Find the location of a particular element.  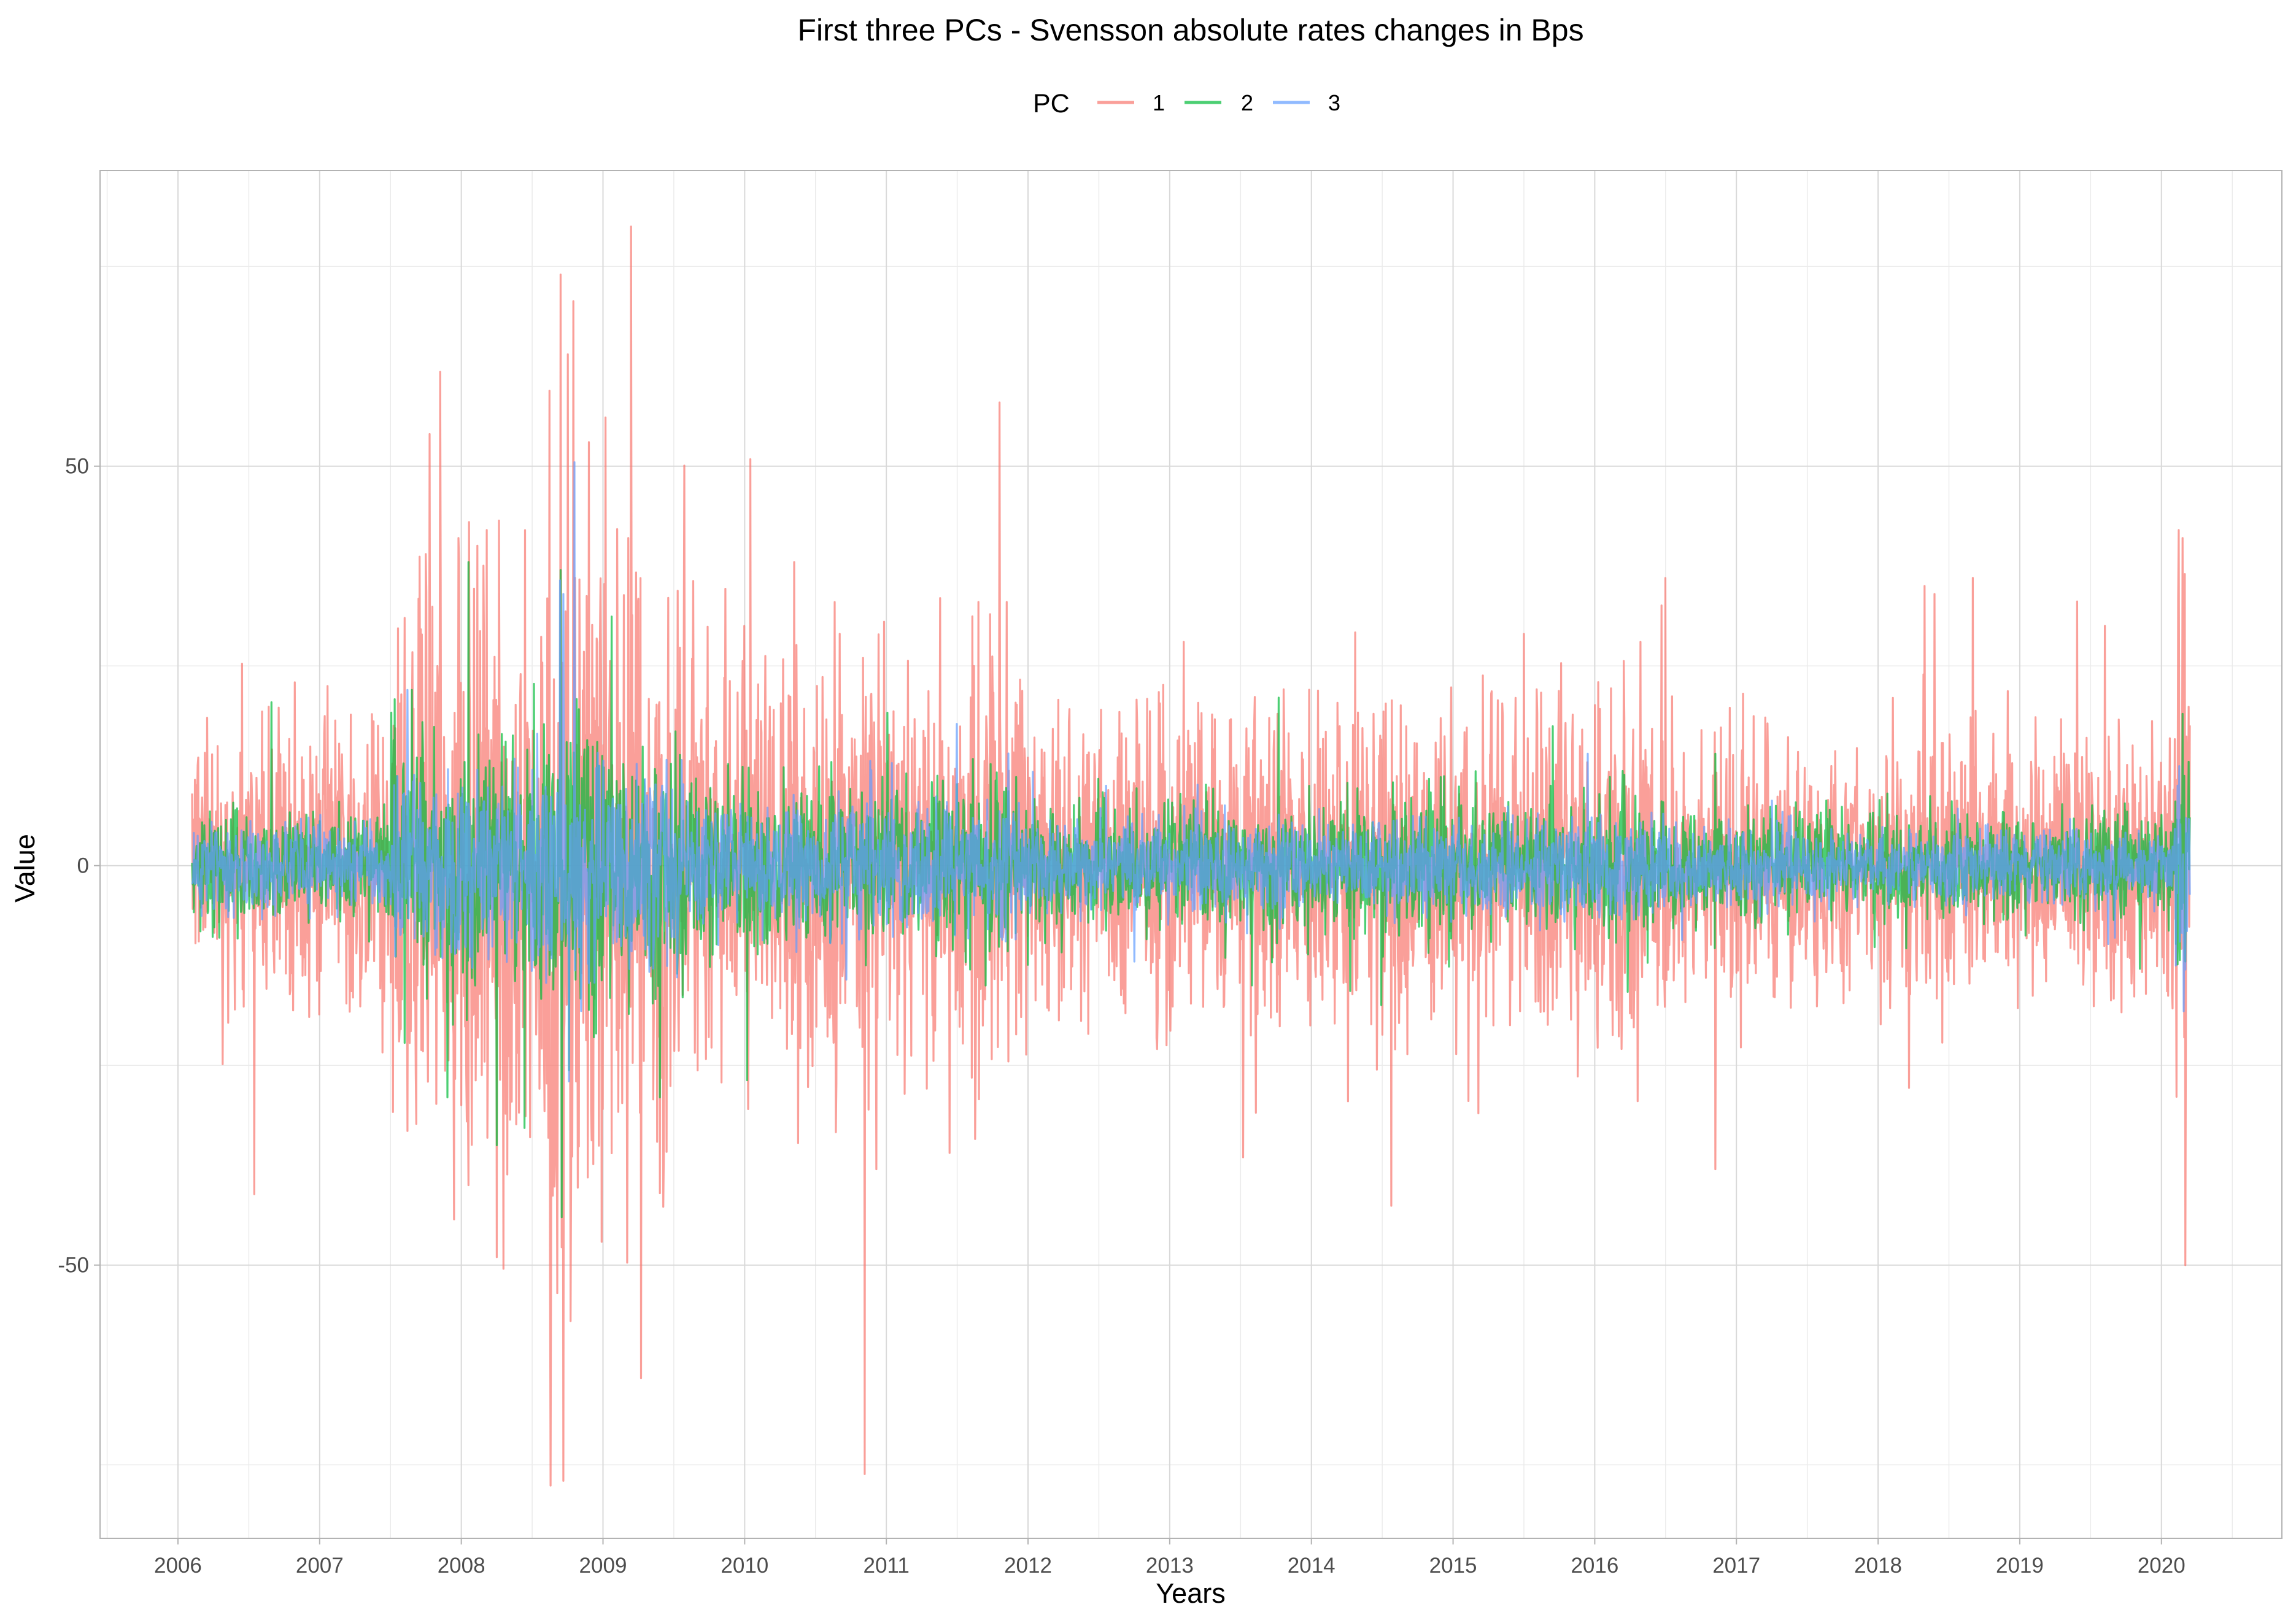

x-tick-label: 2015 is located at coordinates (1453, 1566).